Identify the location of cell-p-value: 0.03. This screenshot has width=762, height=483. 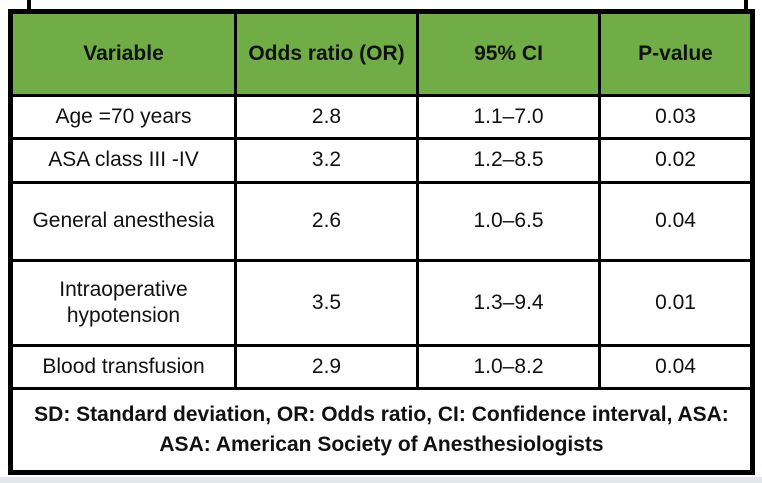
(676, 117).